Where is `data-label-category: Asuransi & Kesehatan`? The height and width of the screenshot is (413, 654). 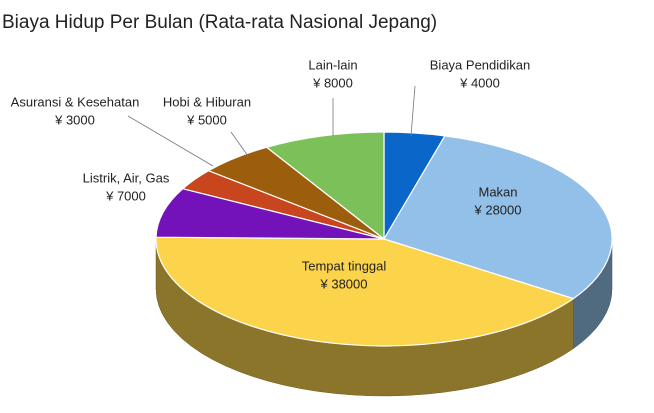 data-label-category: Asuransi & Kesehatan is located at coordinates (75, 101).